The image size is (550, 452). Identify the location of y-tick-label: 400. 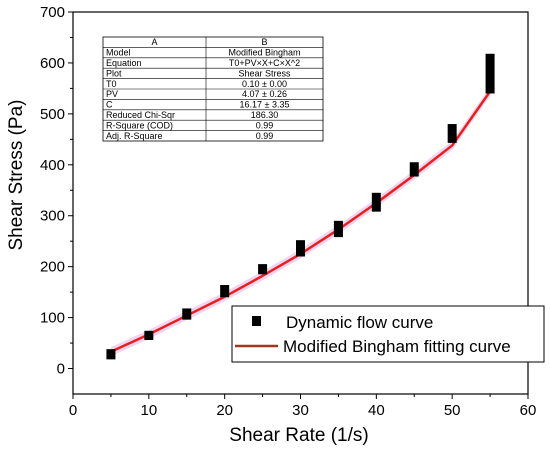
(52, 165).